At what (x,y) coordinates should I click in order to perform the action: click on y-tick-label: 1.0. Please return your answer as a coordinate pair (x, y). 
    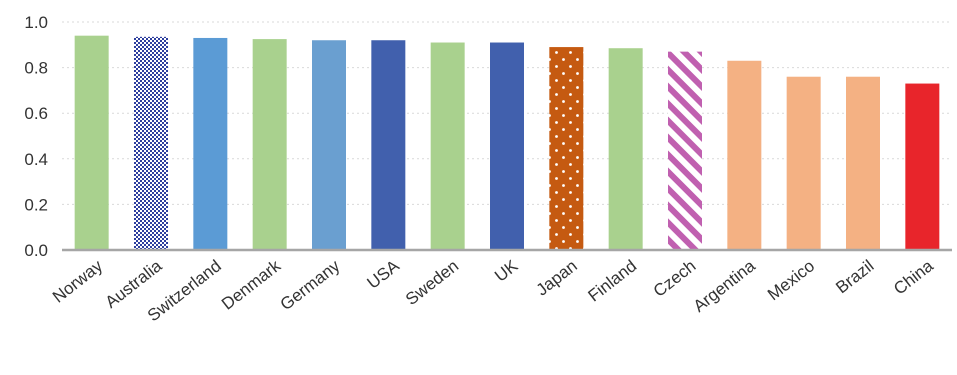
    Looking at the image, I should click on (36, 22).